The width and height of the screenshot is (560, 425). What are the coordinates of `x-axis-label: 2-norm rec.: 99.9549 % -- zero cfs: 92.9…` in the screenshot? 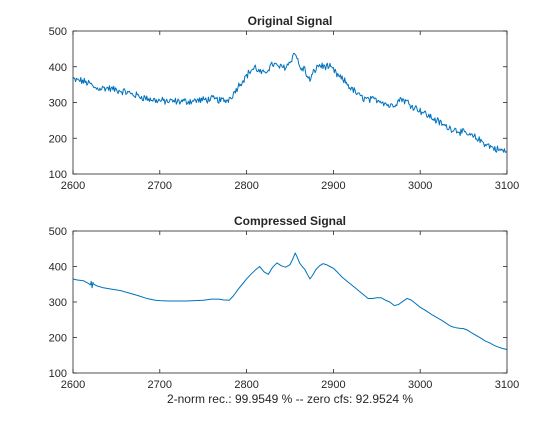 It's located at (290, 399).